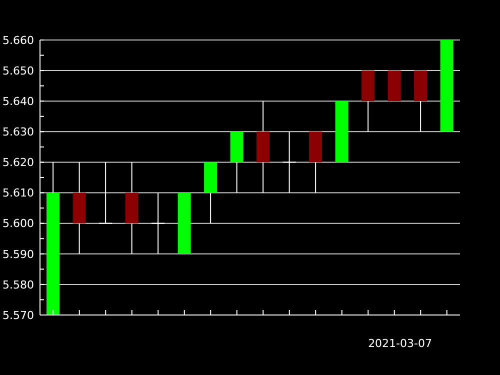 This screenshot has width=500, height=375. Describe the element at coordinates (18, 254) in the screenshot. I see `y-tick-label: 5.590` at that location.